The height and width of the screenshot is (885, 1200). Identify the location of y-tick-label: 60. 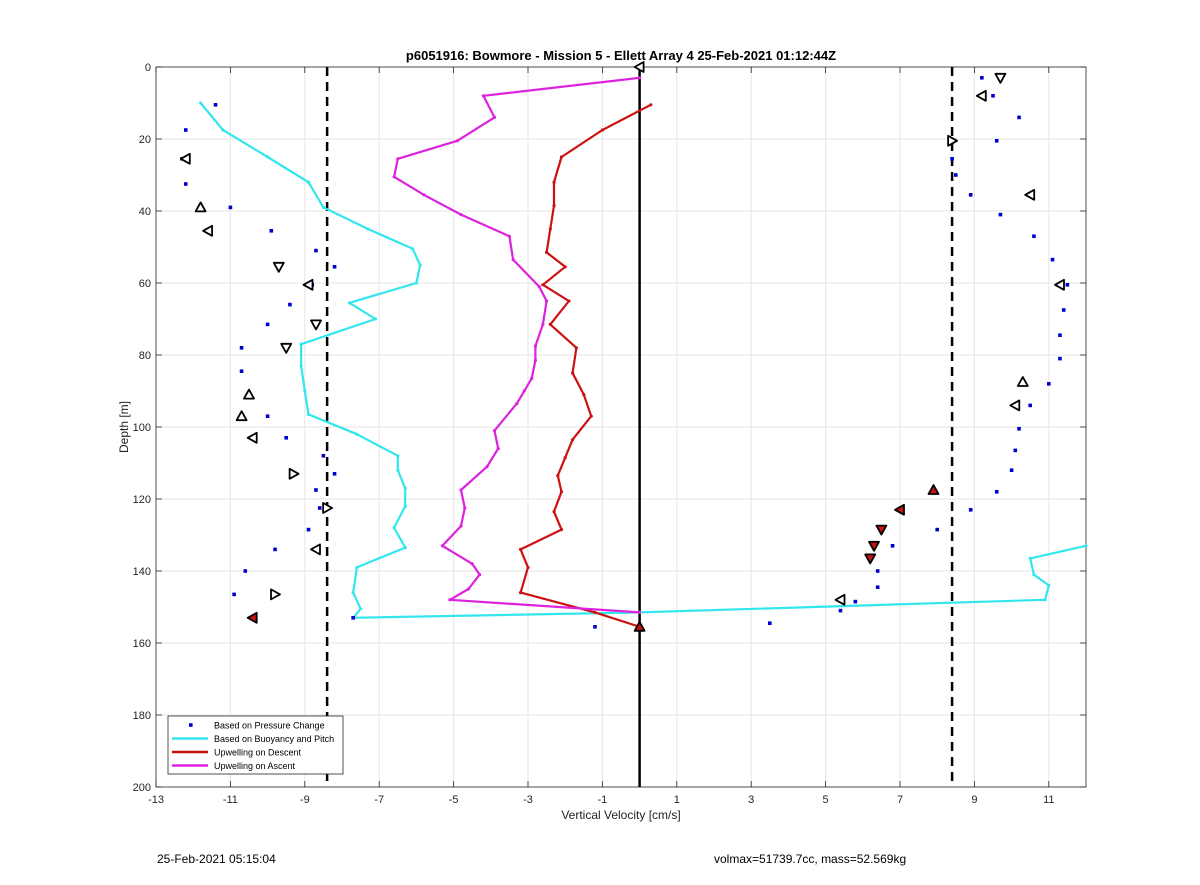
(145, 284).